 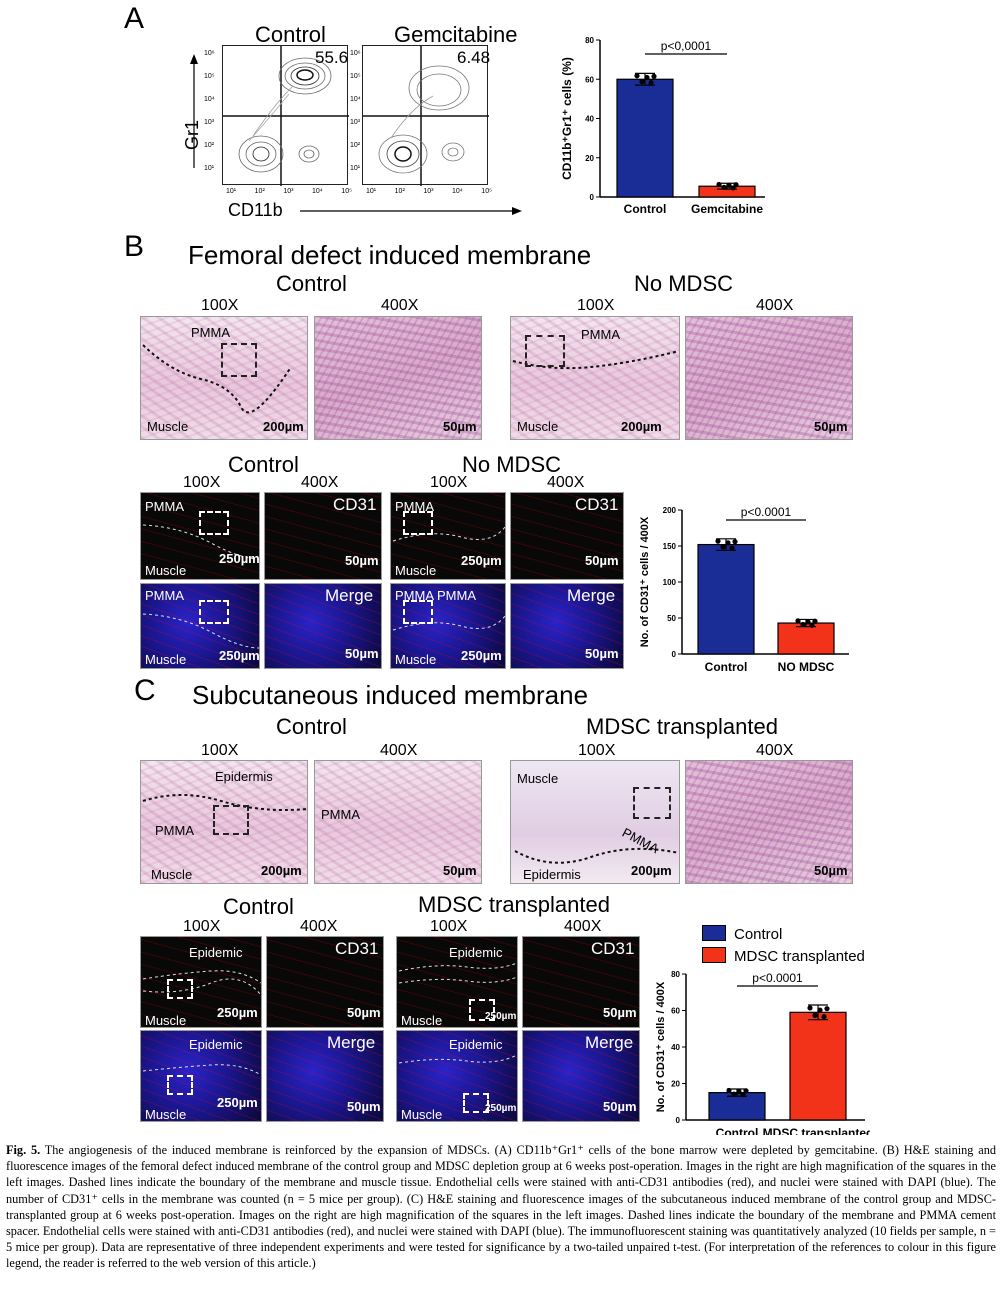 What do you see at coordinates (355, 111) in the screenshot?
I see `flow-right-y-ticks: 10⁶ 10⁵ 10⁴ 10³ 10² 10¹` at bounding box center [355, 111].